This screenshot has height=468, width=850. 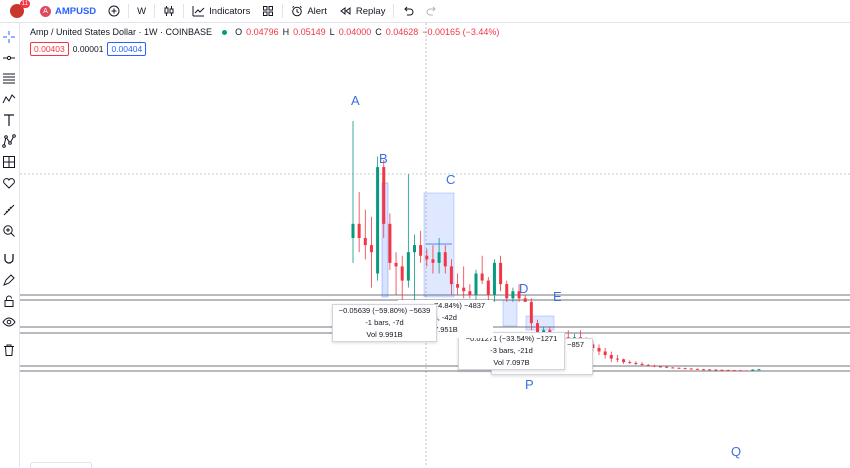 I want to click on indicators-button: Indicators, so click(x=221, y=11).